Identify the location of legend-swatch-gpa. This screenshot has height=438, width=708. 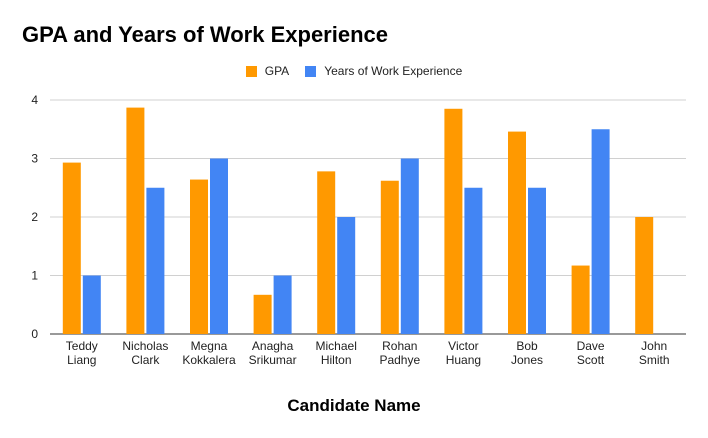
(251, 71).